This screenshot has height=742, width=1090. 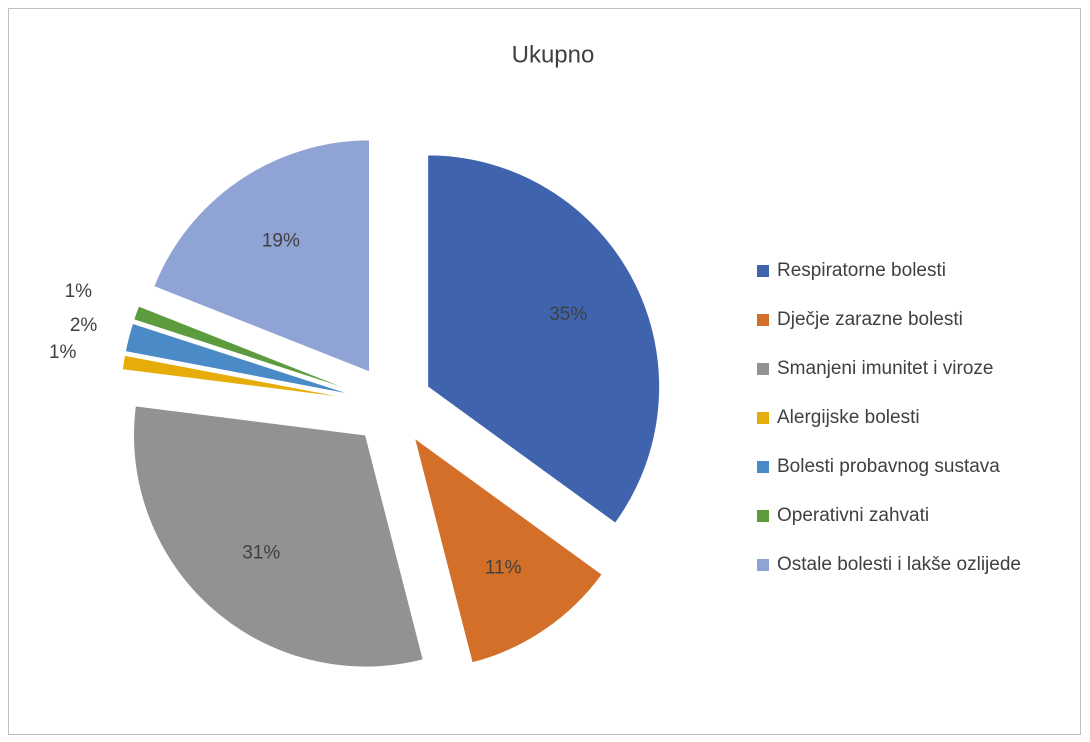 What do you see at coordinates (861, 270) in the screenshot?
I see `legend-label: Respiratorne bolesti` at bounding box center [861, 270].